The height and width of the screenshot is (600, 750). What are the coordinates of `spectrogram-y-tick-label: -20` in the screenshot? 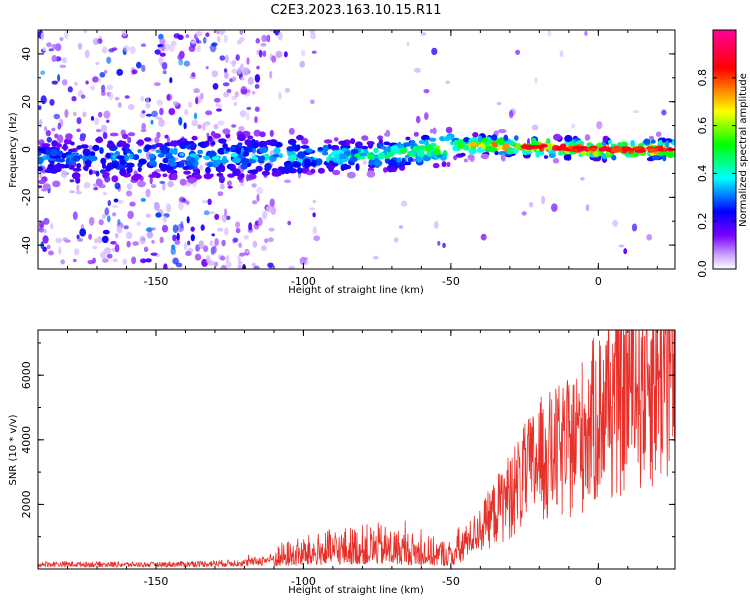 It's located at (26, 197).